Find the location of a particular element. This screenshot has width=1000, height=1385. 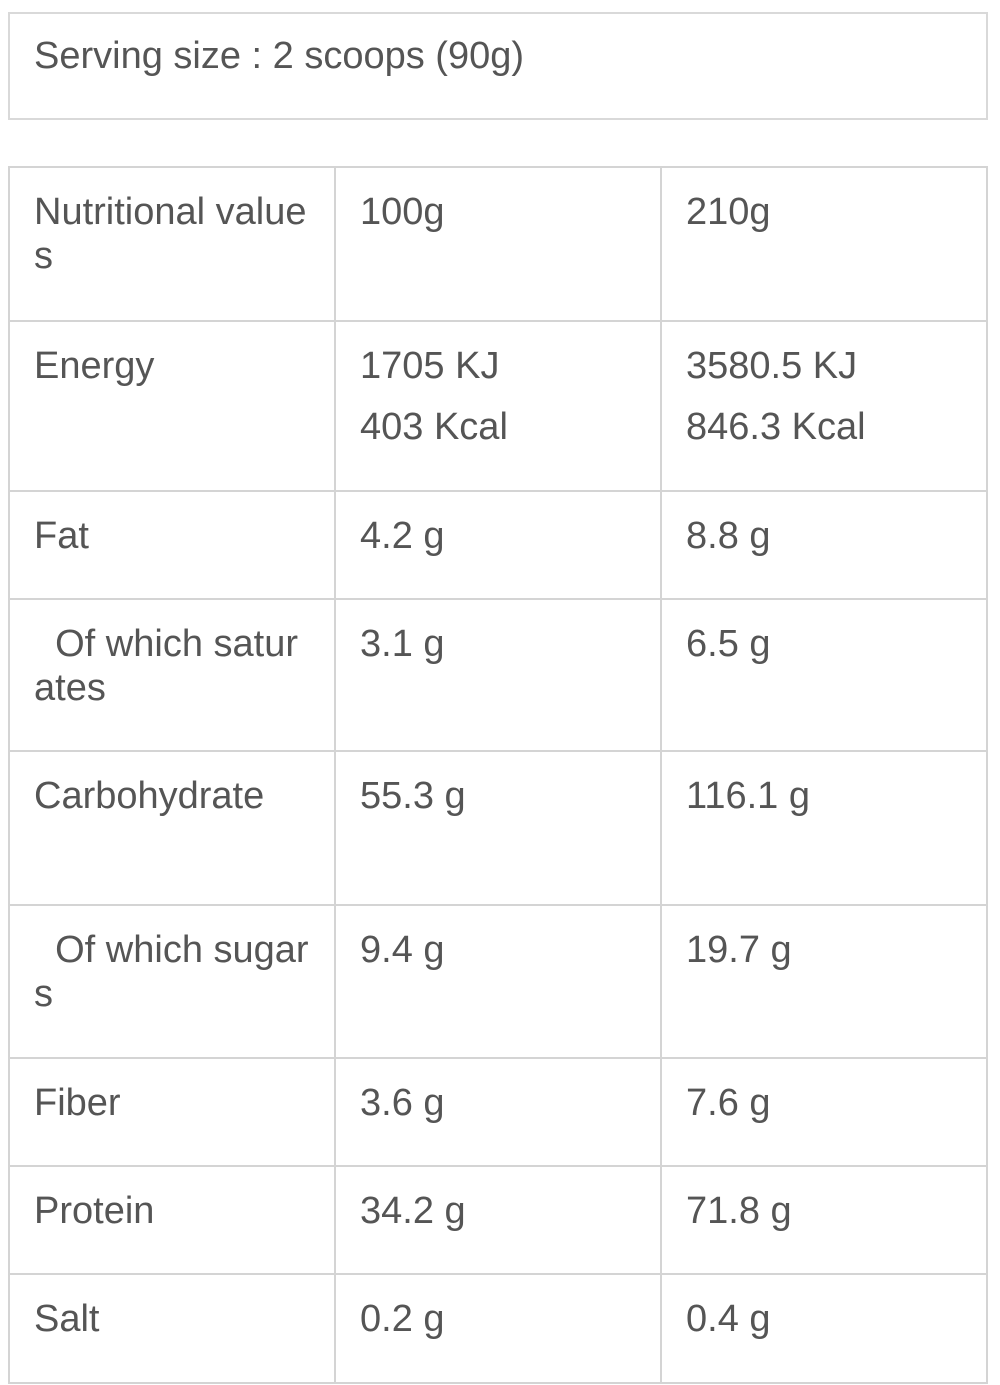

serving-size: Serving size : 2 scoops (90g) is located at coordinates (279, 56).